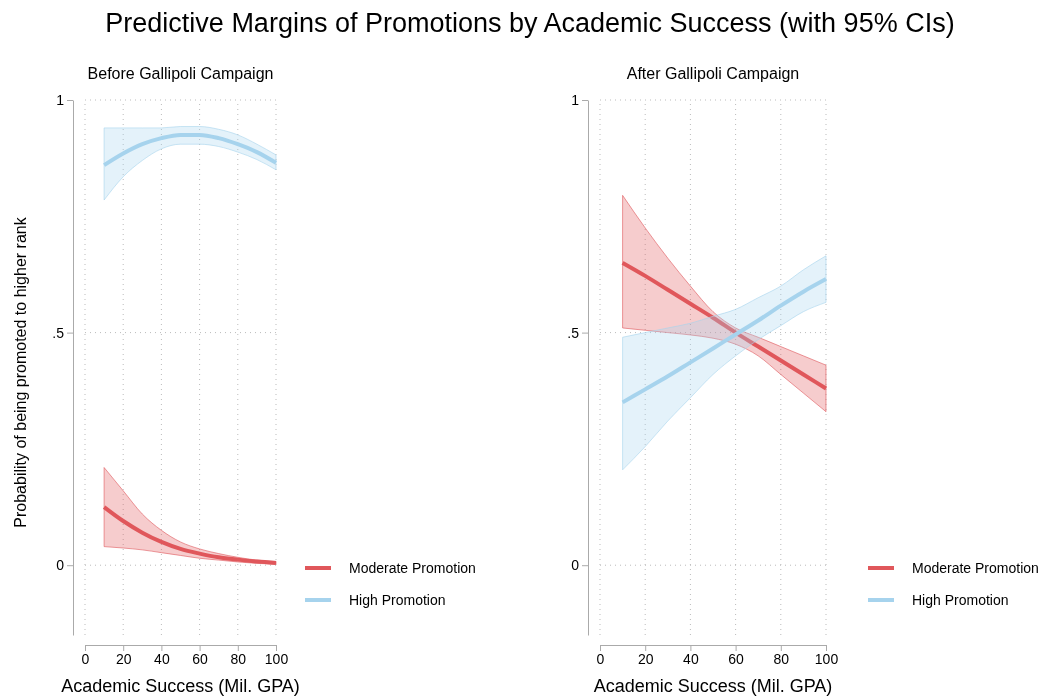  I want to click on chart-subtitle: After Gallipoli Campaign, so click(713, 73).